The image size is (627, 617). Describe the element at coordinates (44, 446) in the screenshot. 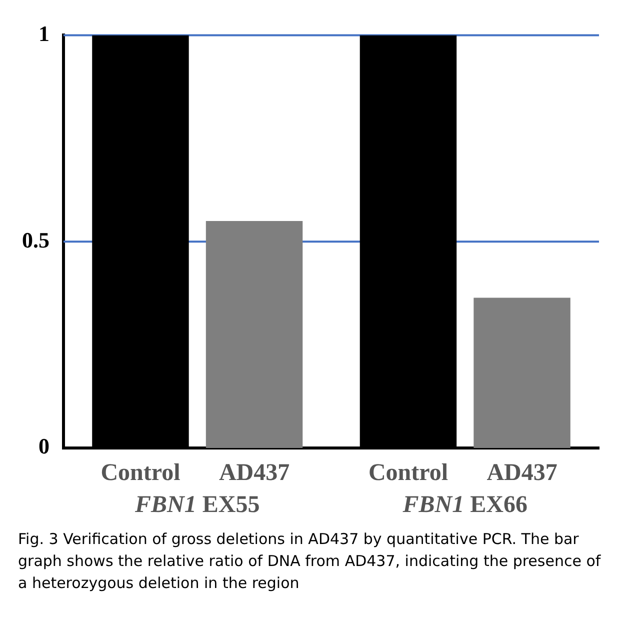

I see `y-tick-label: 0` at that location.